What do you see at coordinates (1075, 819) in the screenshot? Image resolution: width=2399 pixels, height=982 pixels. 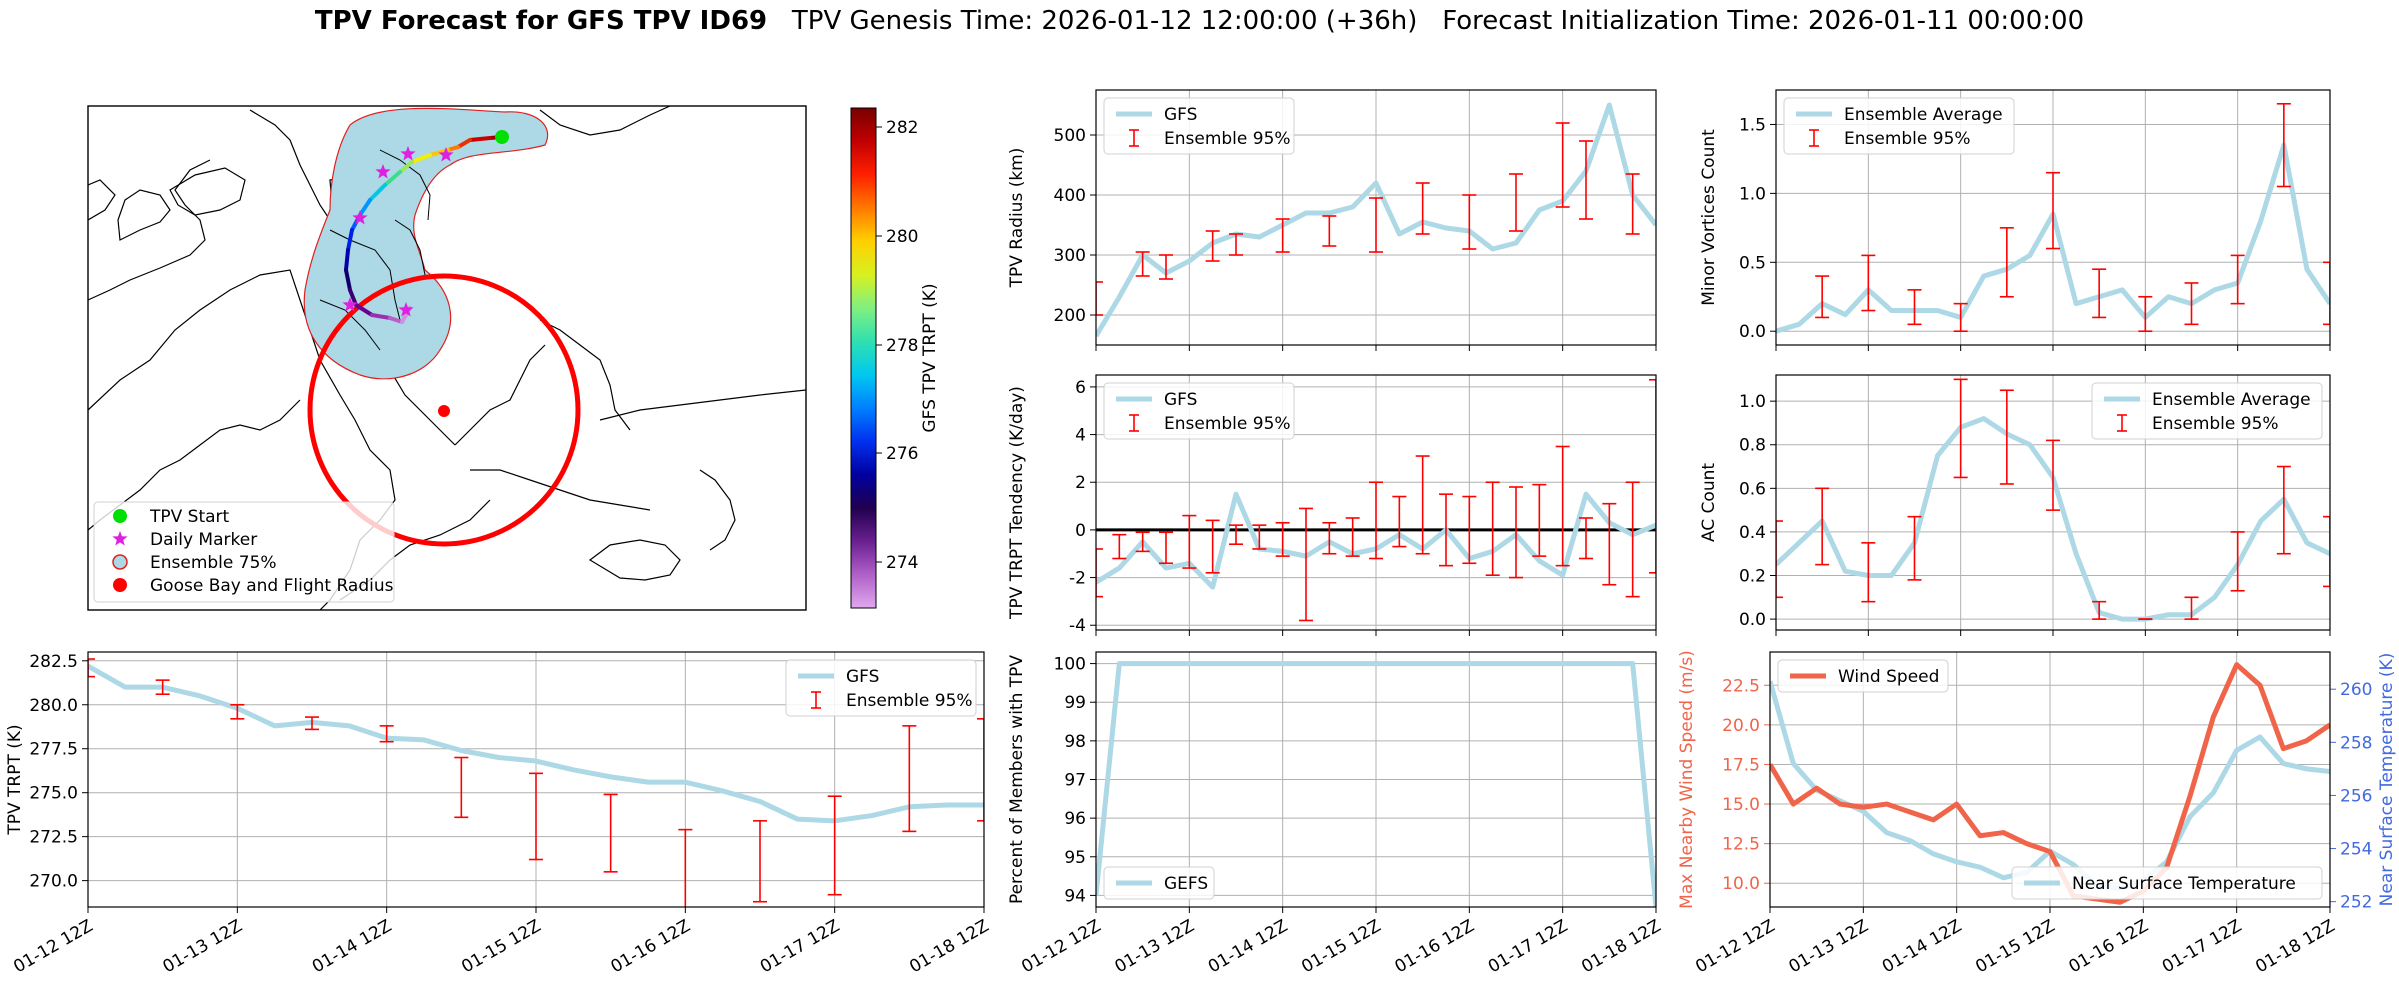 I see `y-tick-label: 96` at bounding box center [1075, 819].